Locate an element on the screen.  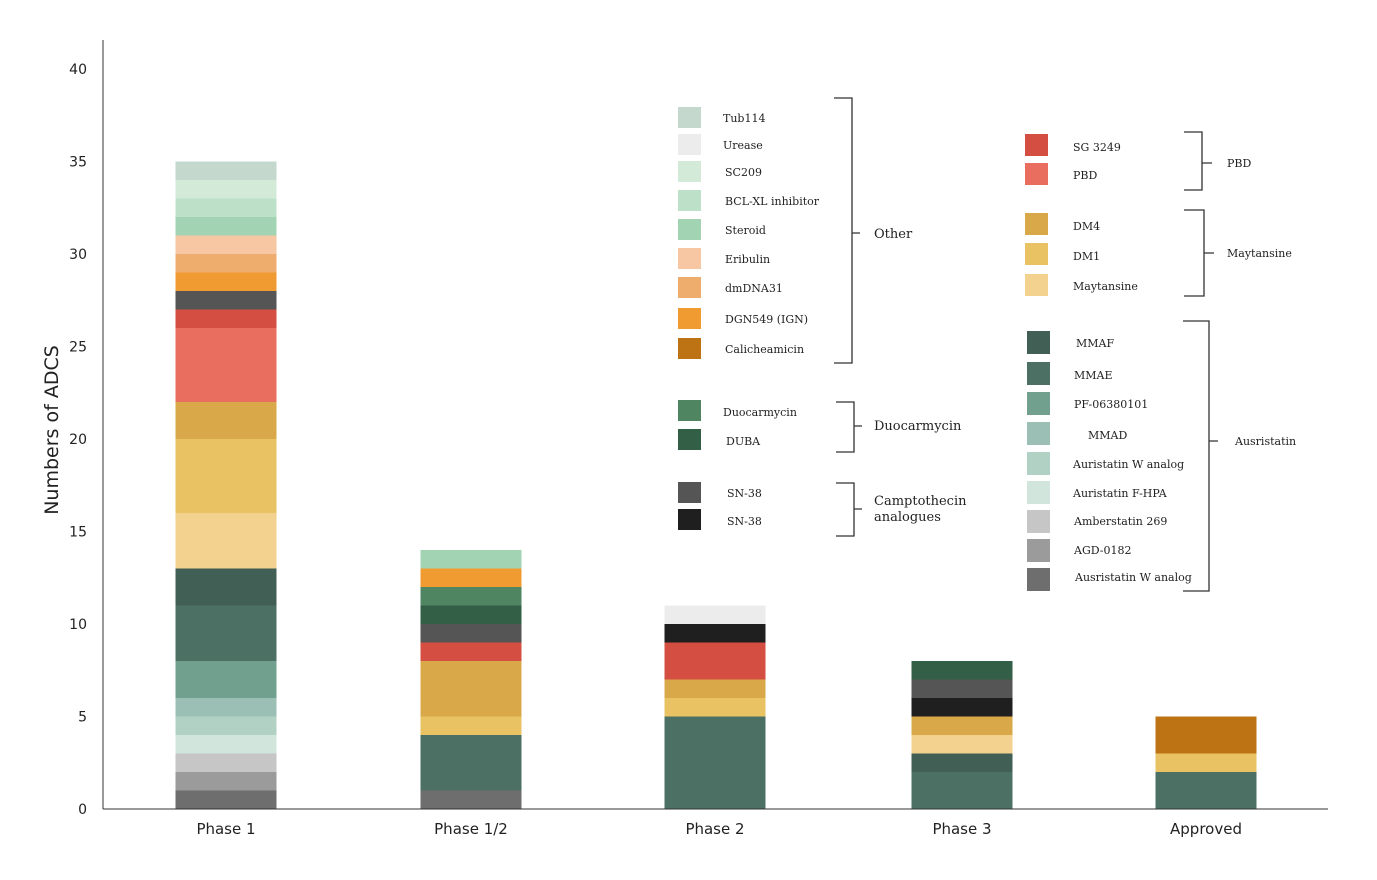
legend-group-maytansine: DM4 DM1 Maytansine Maytansine is located at coordinates (1158, 253).